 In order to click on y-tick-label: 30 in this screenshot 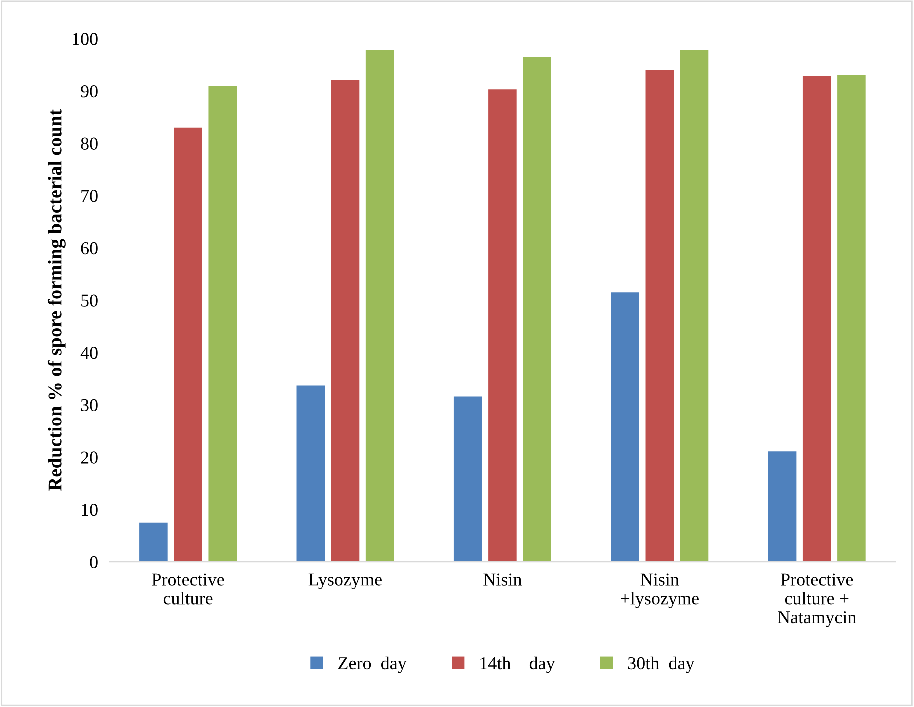, I will do `click(89, 405)`.